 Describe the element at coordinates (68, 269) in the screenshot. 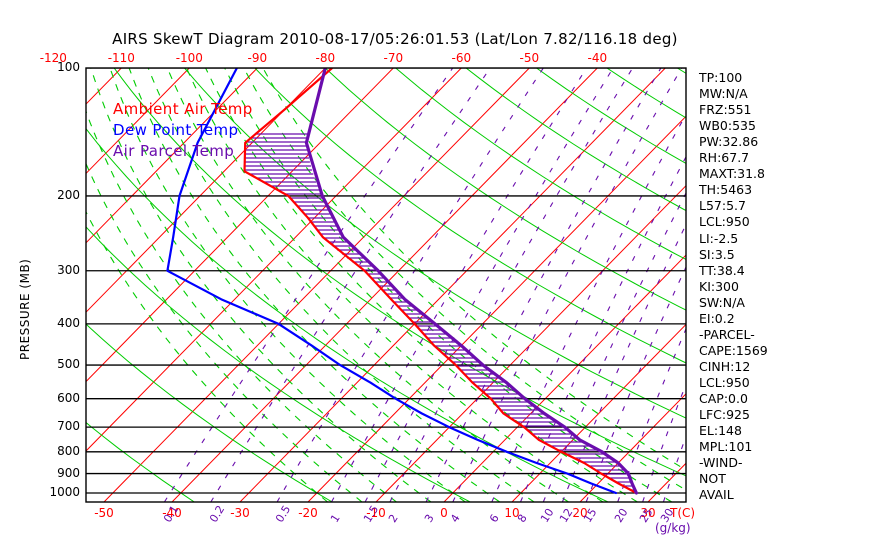

I see `pressure-tick: 300` at that location.